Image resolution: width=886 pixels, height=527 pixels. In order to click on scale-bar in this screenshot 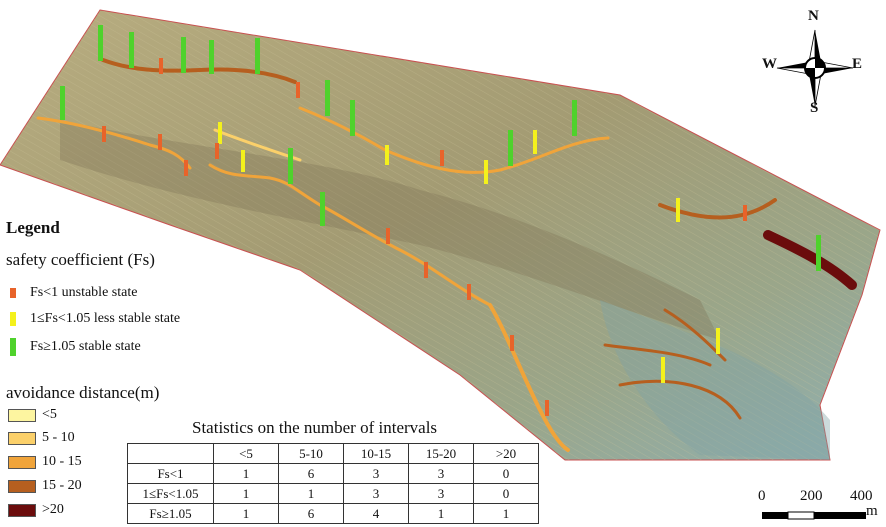, I will do `click(814, 515)`.